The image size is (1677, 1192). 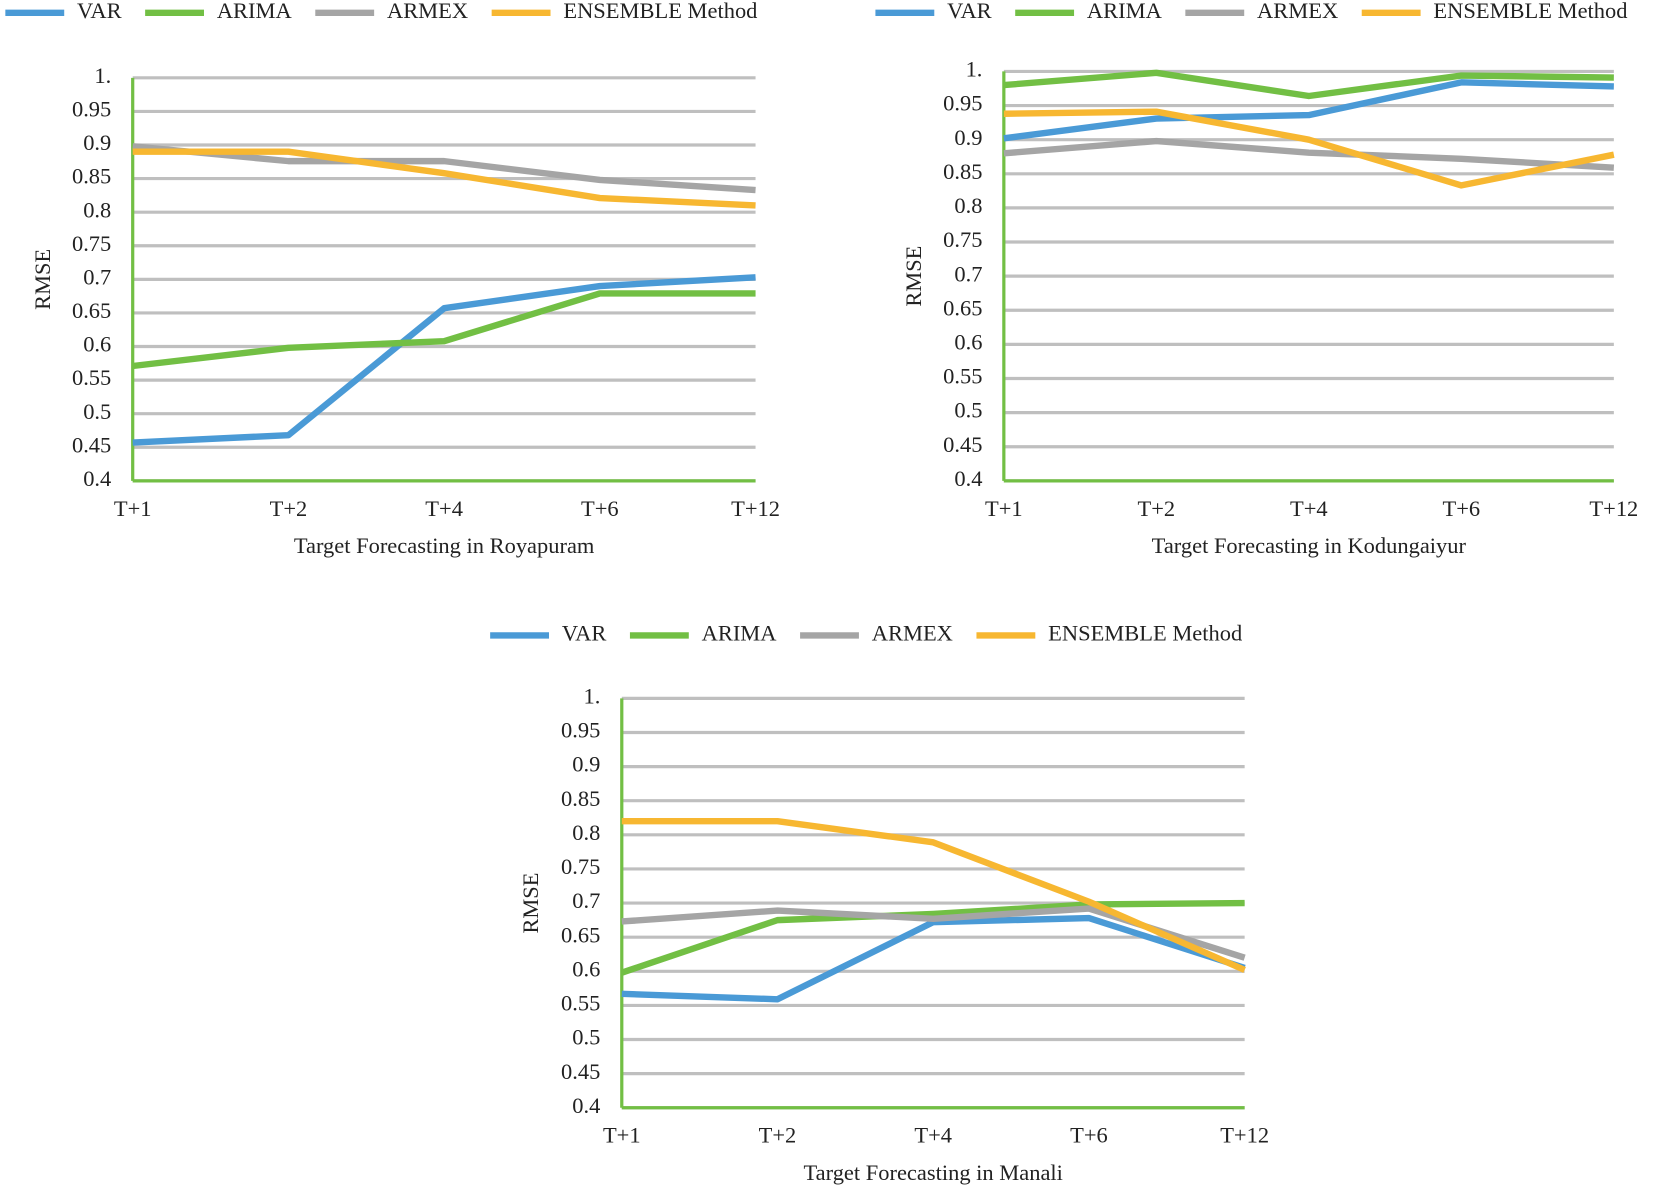 What do you see at coordinates (1309, 545) in the screenshot?
I see `x-axis-title: Target Forecasting in Kodungaiyur` at bounding box center [1309, 545].